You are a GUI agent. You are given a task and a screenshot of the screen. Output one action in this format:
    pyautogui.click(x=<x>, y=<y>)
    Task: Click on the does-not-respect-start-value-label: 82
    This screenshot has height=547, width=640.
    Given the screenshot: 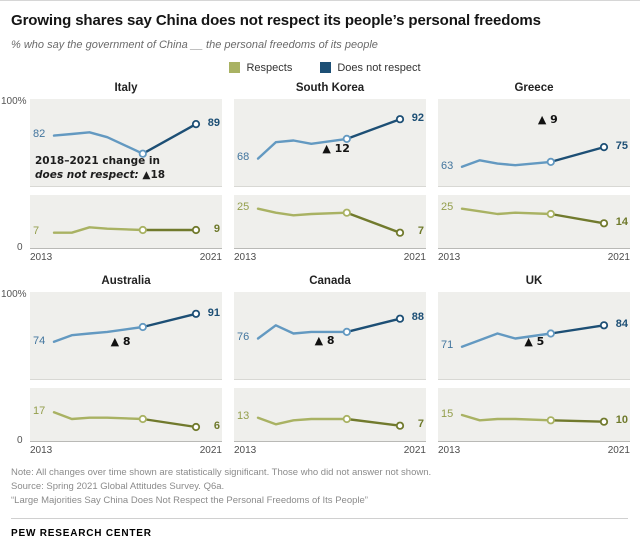 What is the action you would take?
    pyautogui.click(x=39, y=134)
    